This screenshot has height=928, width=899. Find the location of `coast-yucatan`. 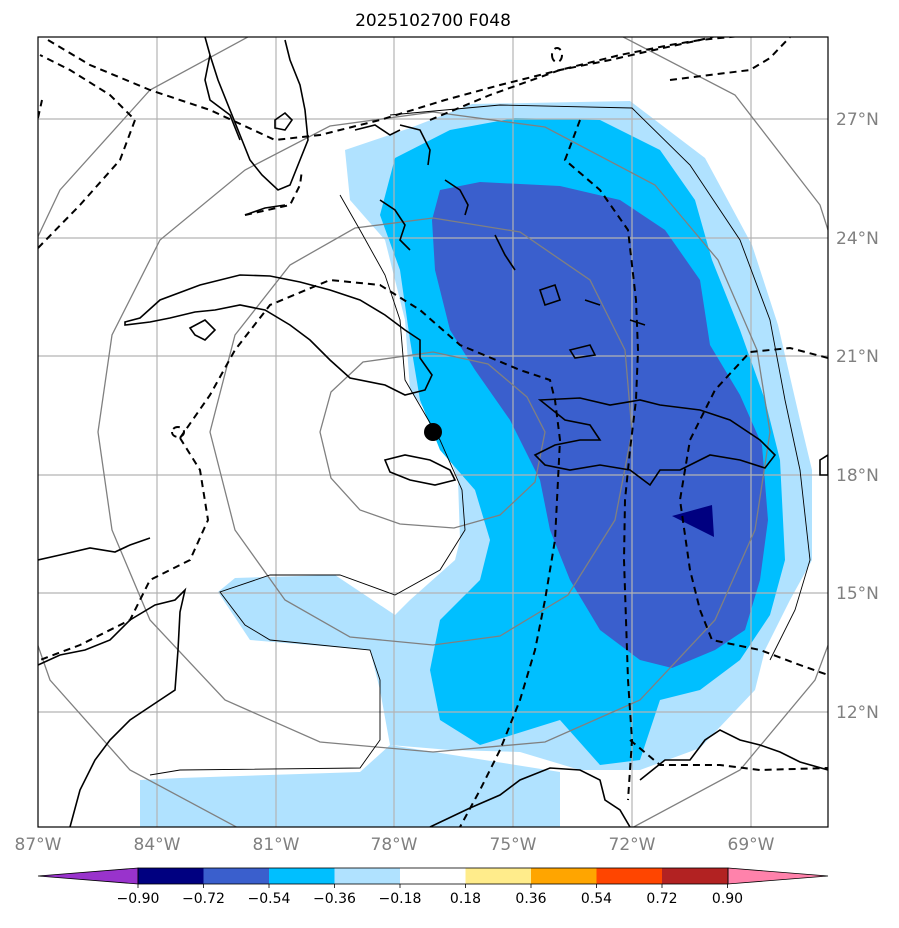

coast-yucatan is located at coordinates (94, 549).